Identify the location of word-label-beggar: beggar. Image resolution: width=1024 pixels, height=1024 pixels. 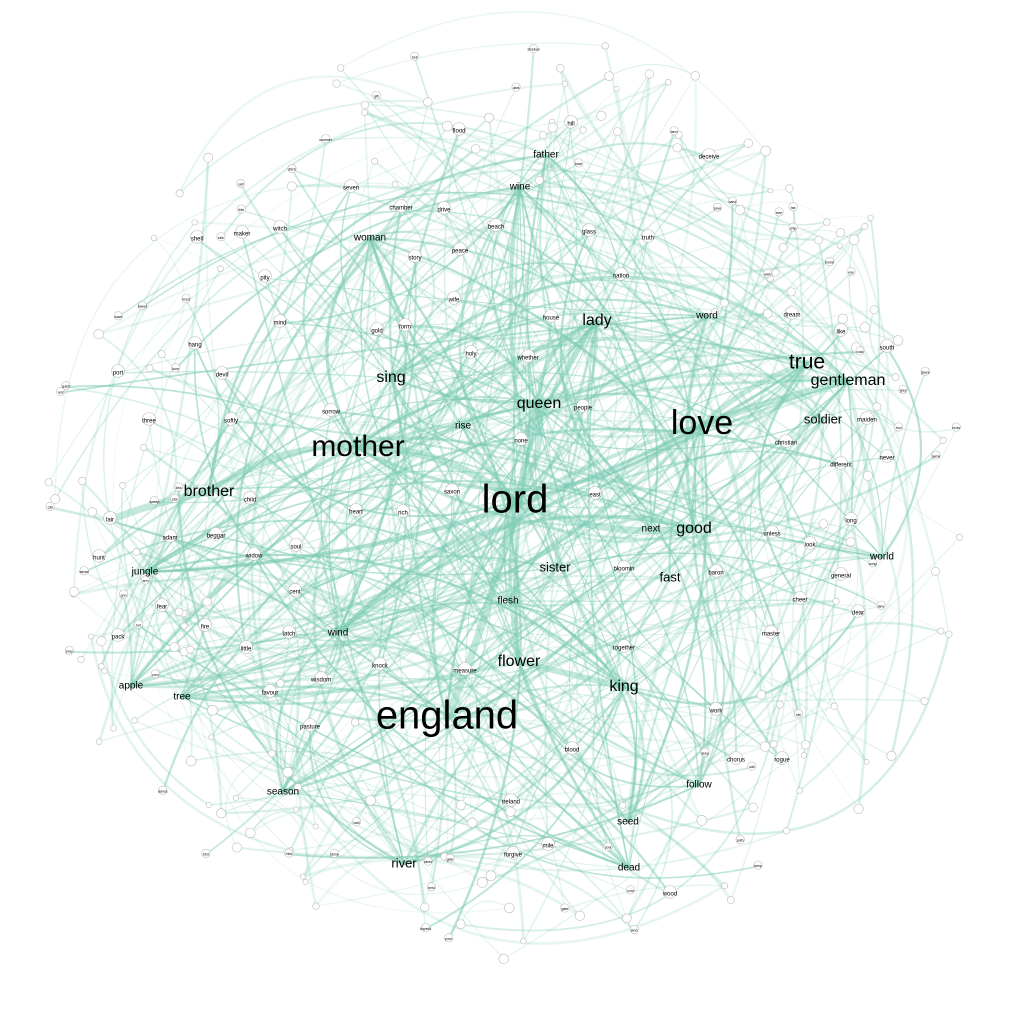
(216, 537).